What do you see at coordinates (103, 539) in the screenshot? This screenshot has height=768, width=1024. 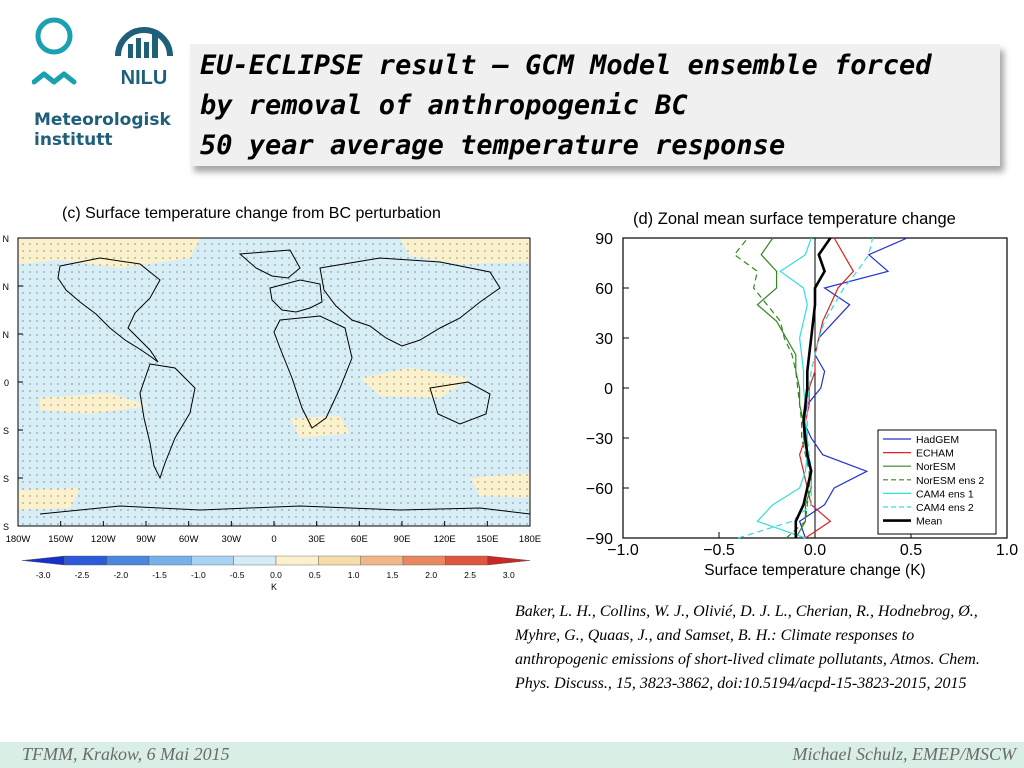 I see `map-lon-label: 120W` at bounding box center [103, 539].